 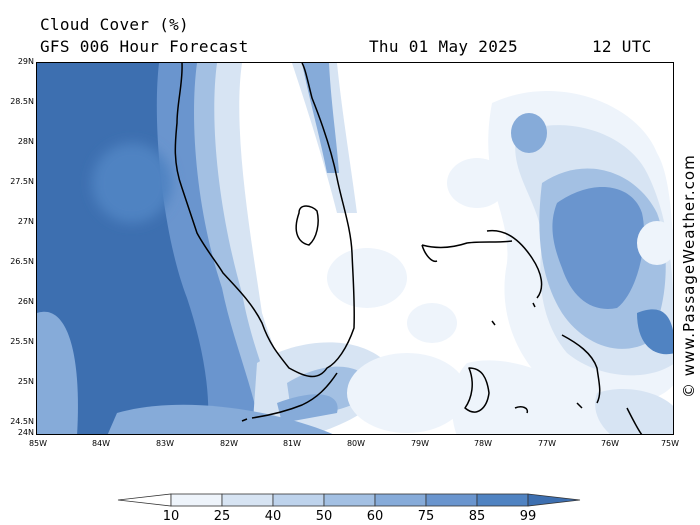 I want to click on lake-okeechobee, so click(x=307, y=225).